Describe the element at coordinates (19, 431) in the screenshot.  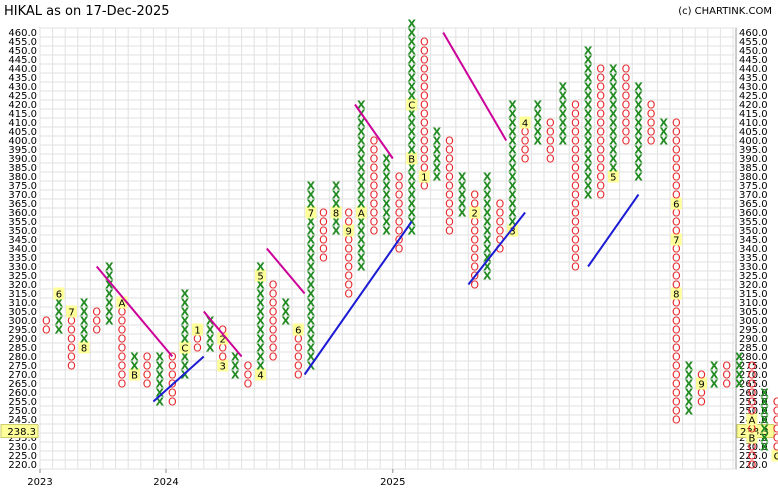
I see `last-price-box-left` at that location.